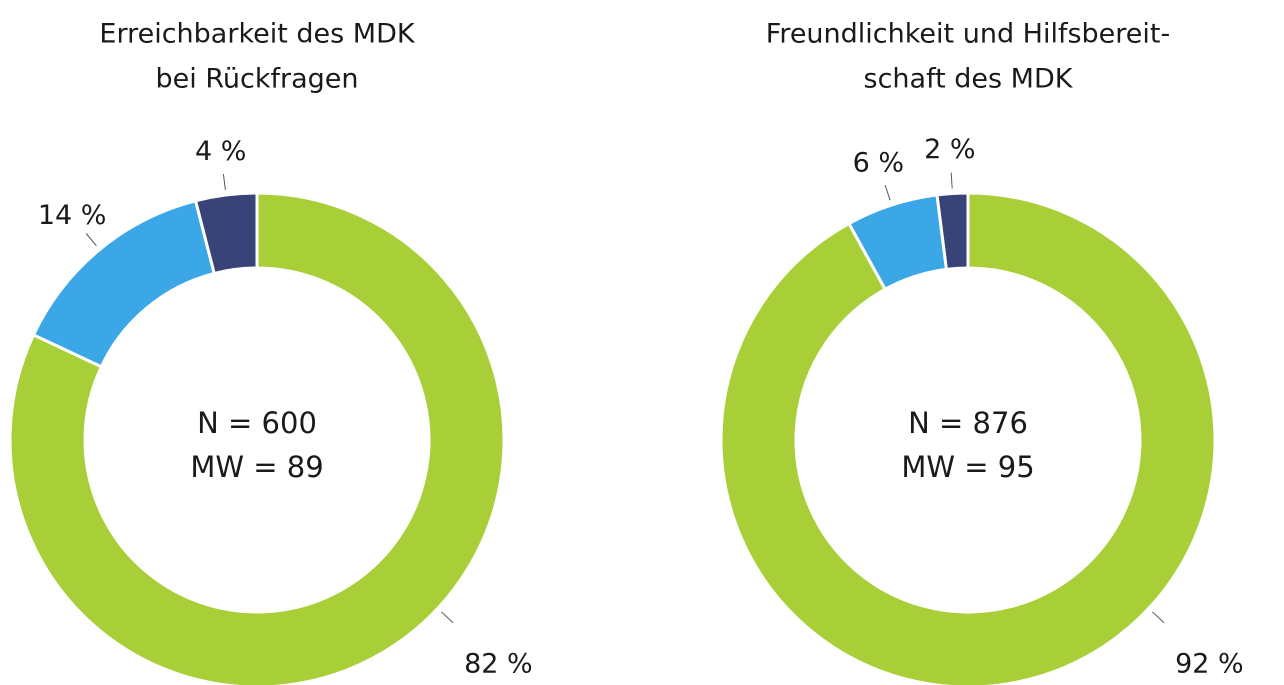  I want to click on chart-title: Erreichbarkeit des MDK, so click(257, 34).